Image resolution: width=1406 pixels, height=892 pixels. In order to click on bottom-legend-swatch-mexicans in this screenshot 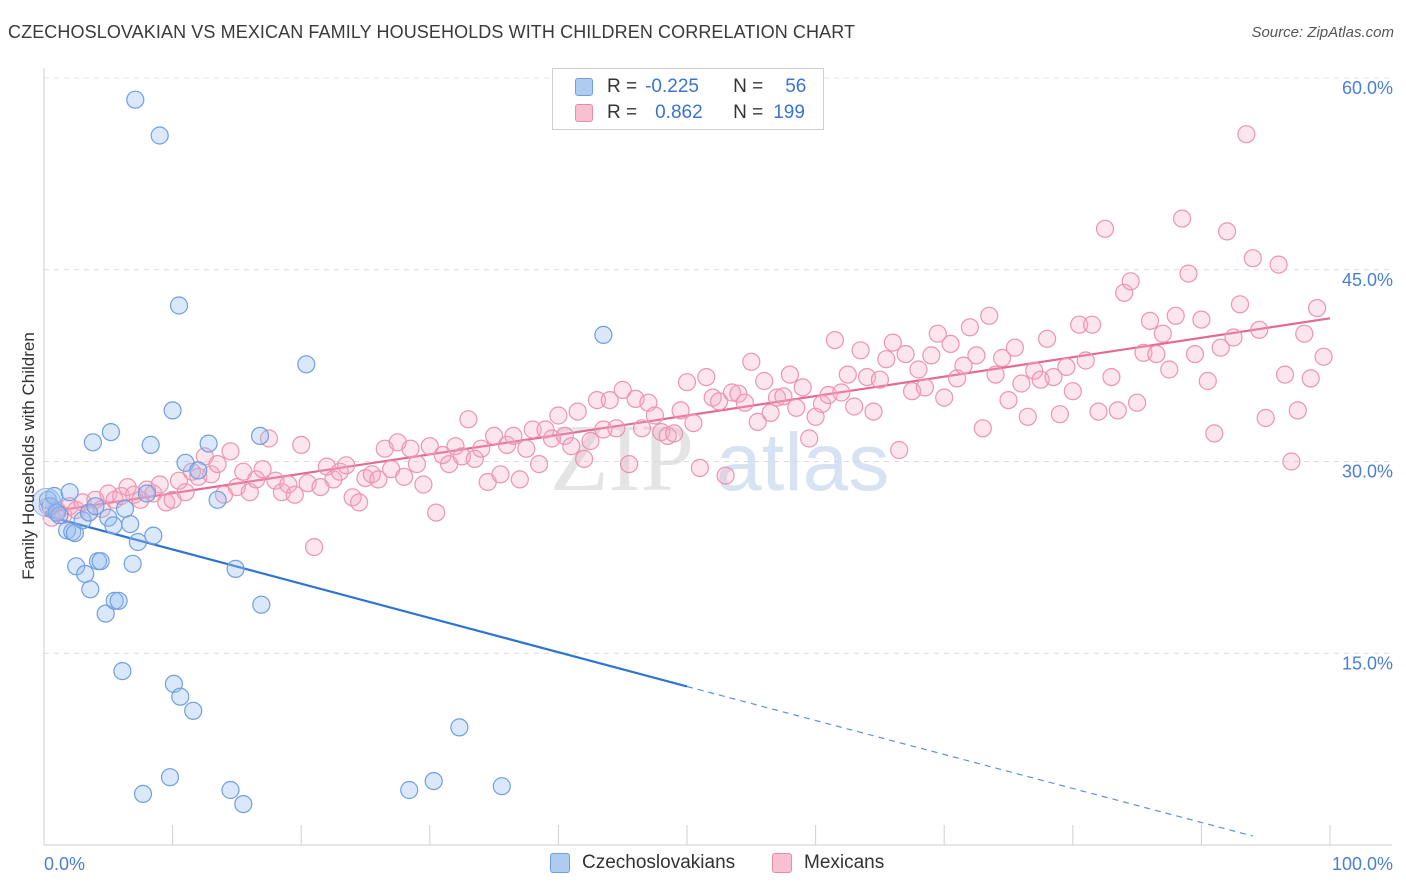, I will do `click(782, 863)`.